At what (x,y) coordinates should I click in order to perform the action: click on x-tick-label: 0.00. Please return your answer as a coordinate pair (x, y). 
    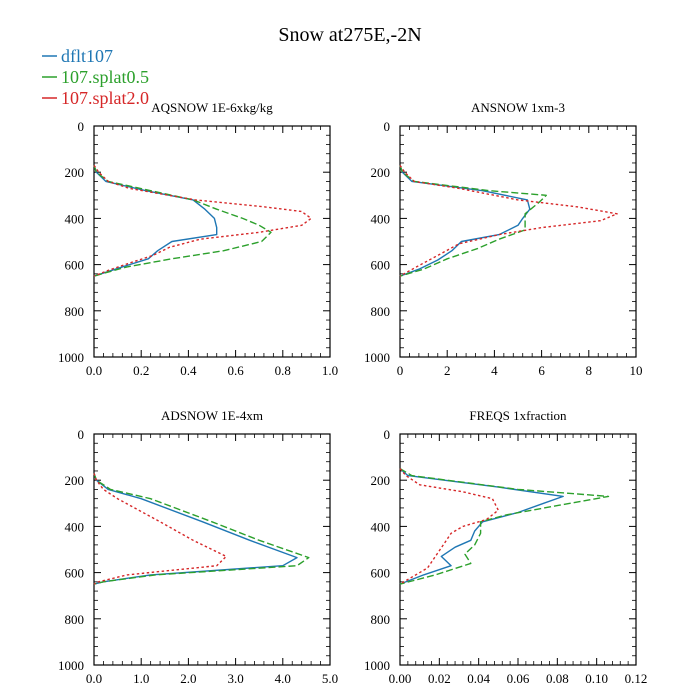
    Looking at the image, I should click on (400, 678).